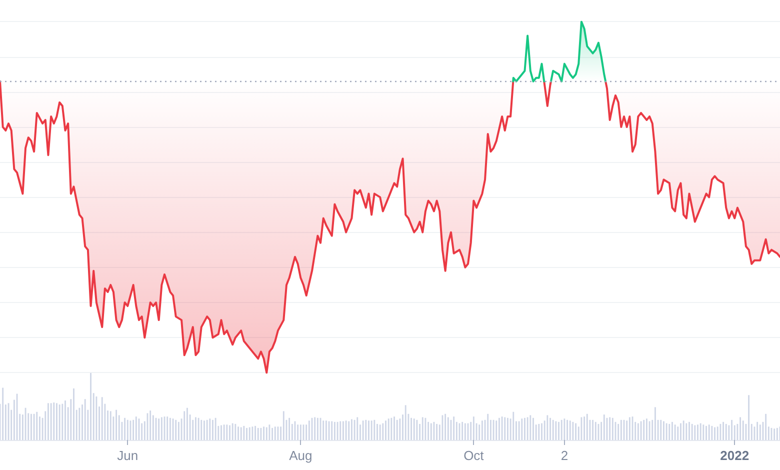  Describe the element at coordinates (127, 455) in the screenshot. I see `x-tick-label: Jun` at that location.